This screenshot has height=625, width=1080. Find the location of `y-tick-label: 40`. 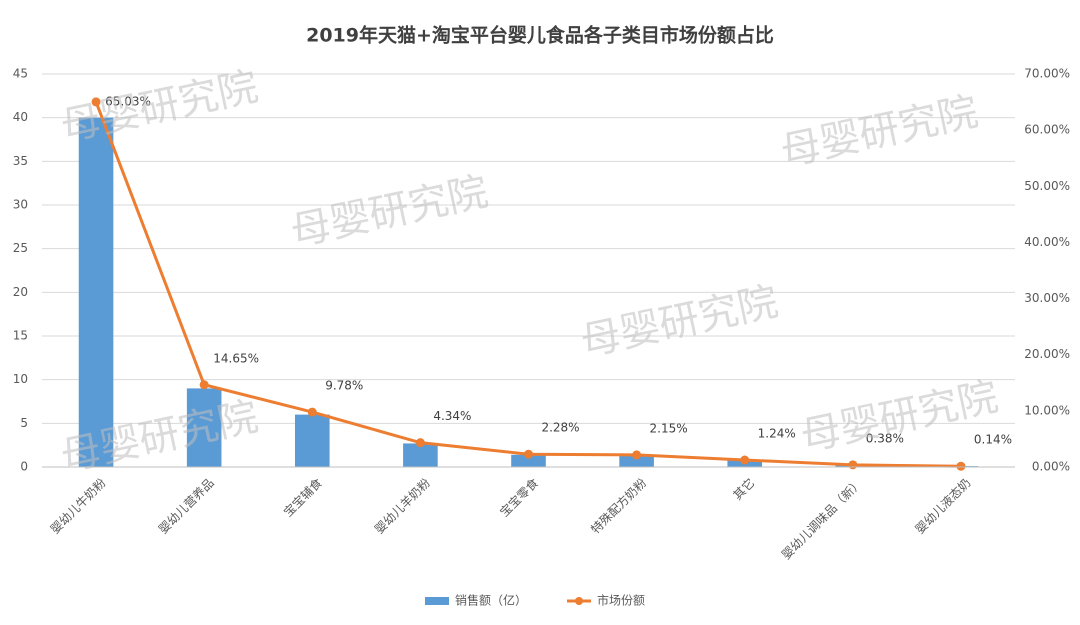

y-tick-label: 40 is located at coordinates (20, 117).